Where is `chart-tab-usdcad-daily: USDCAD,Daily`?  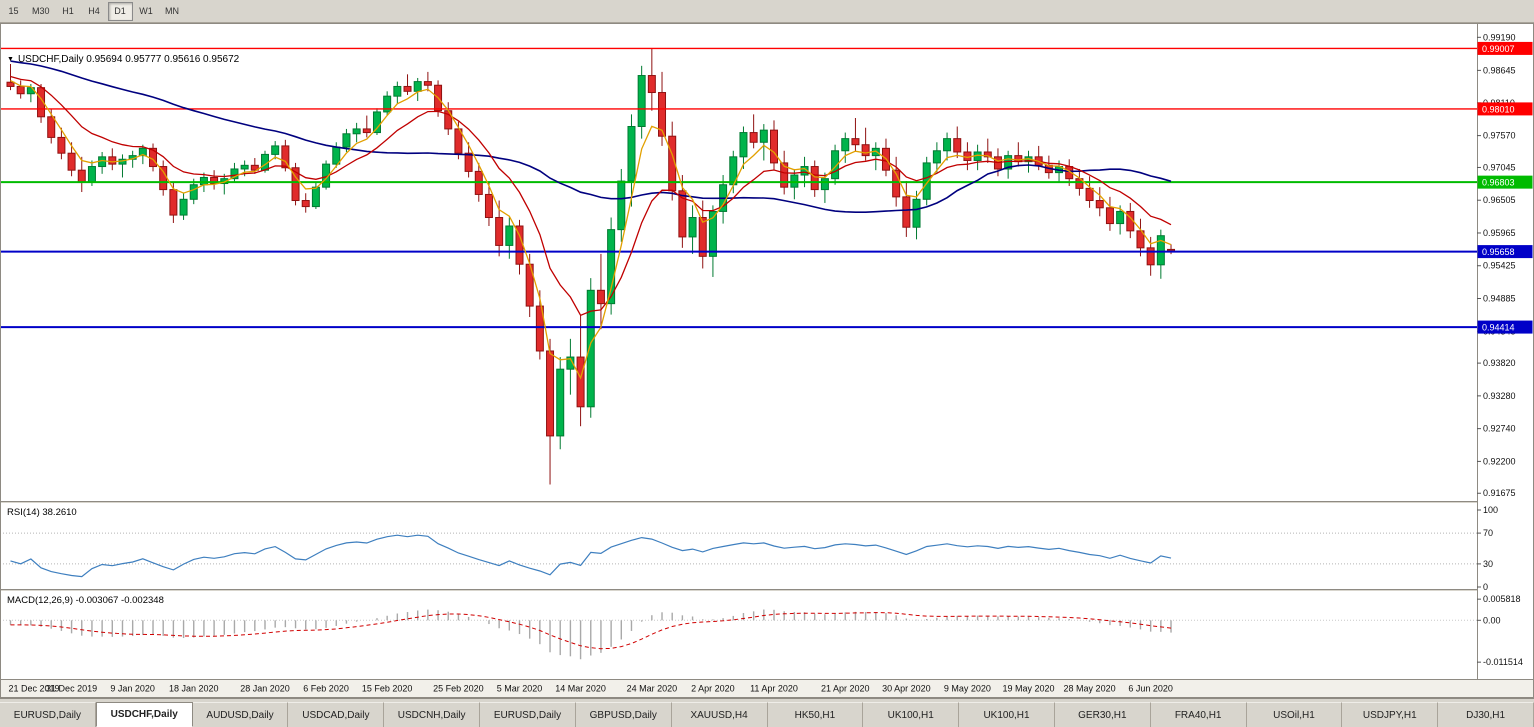 chart-tab-usdcad-daily: USDCAD,Daily is located at coordinates (336, 714).